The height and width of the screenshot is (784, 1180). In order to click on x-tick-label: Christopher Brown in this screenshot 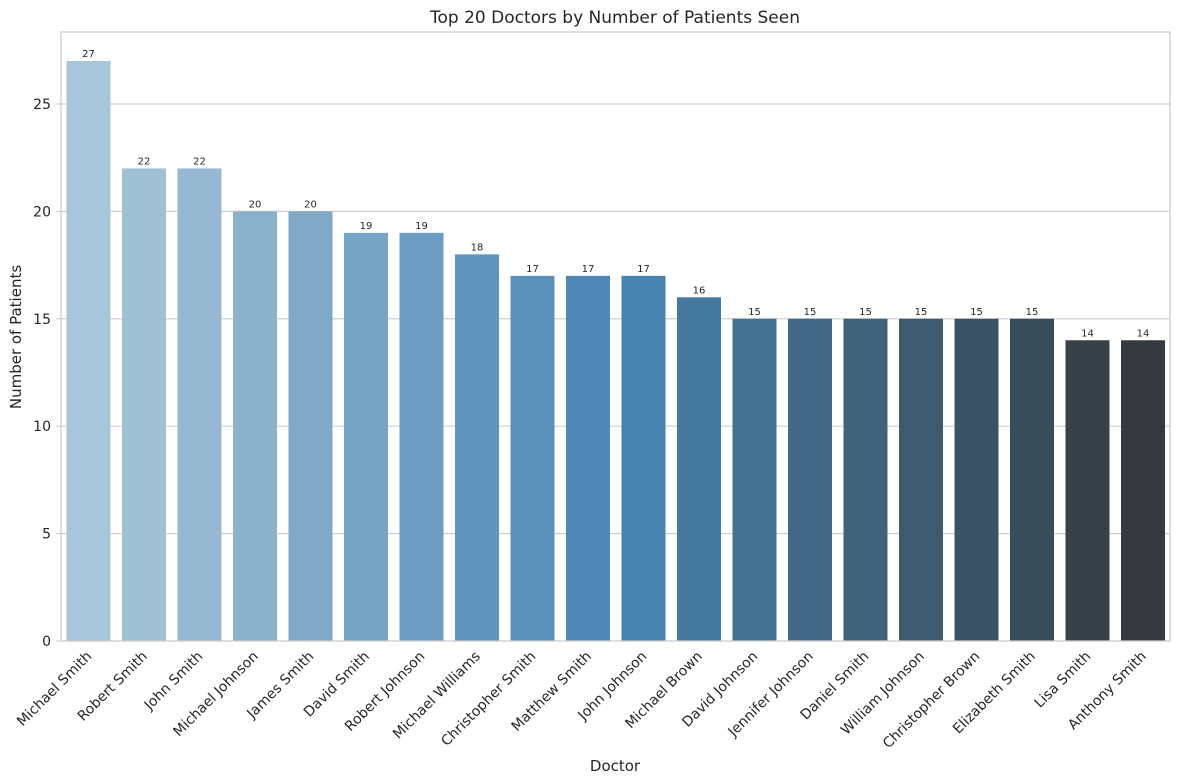, I will do `click(931, 700)`.